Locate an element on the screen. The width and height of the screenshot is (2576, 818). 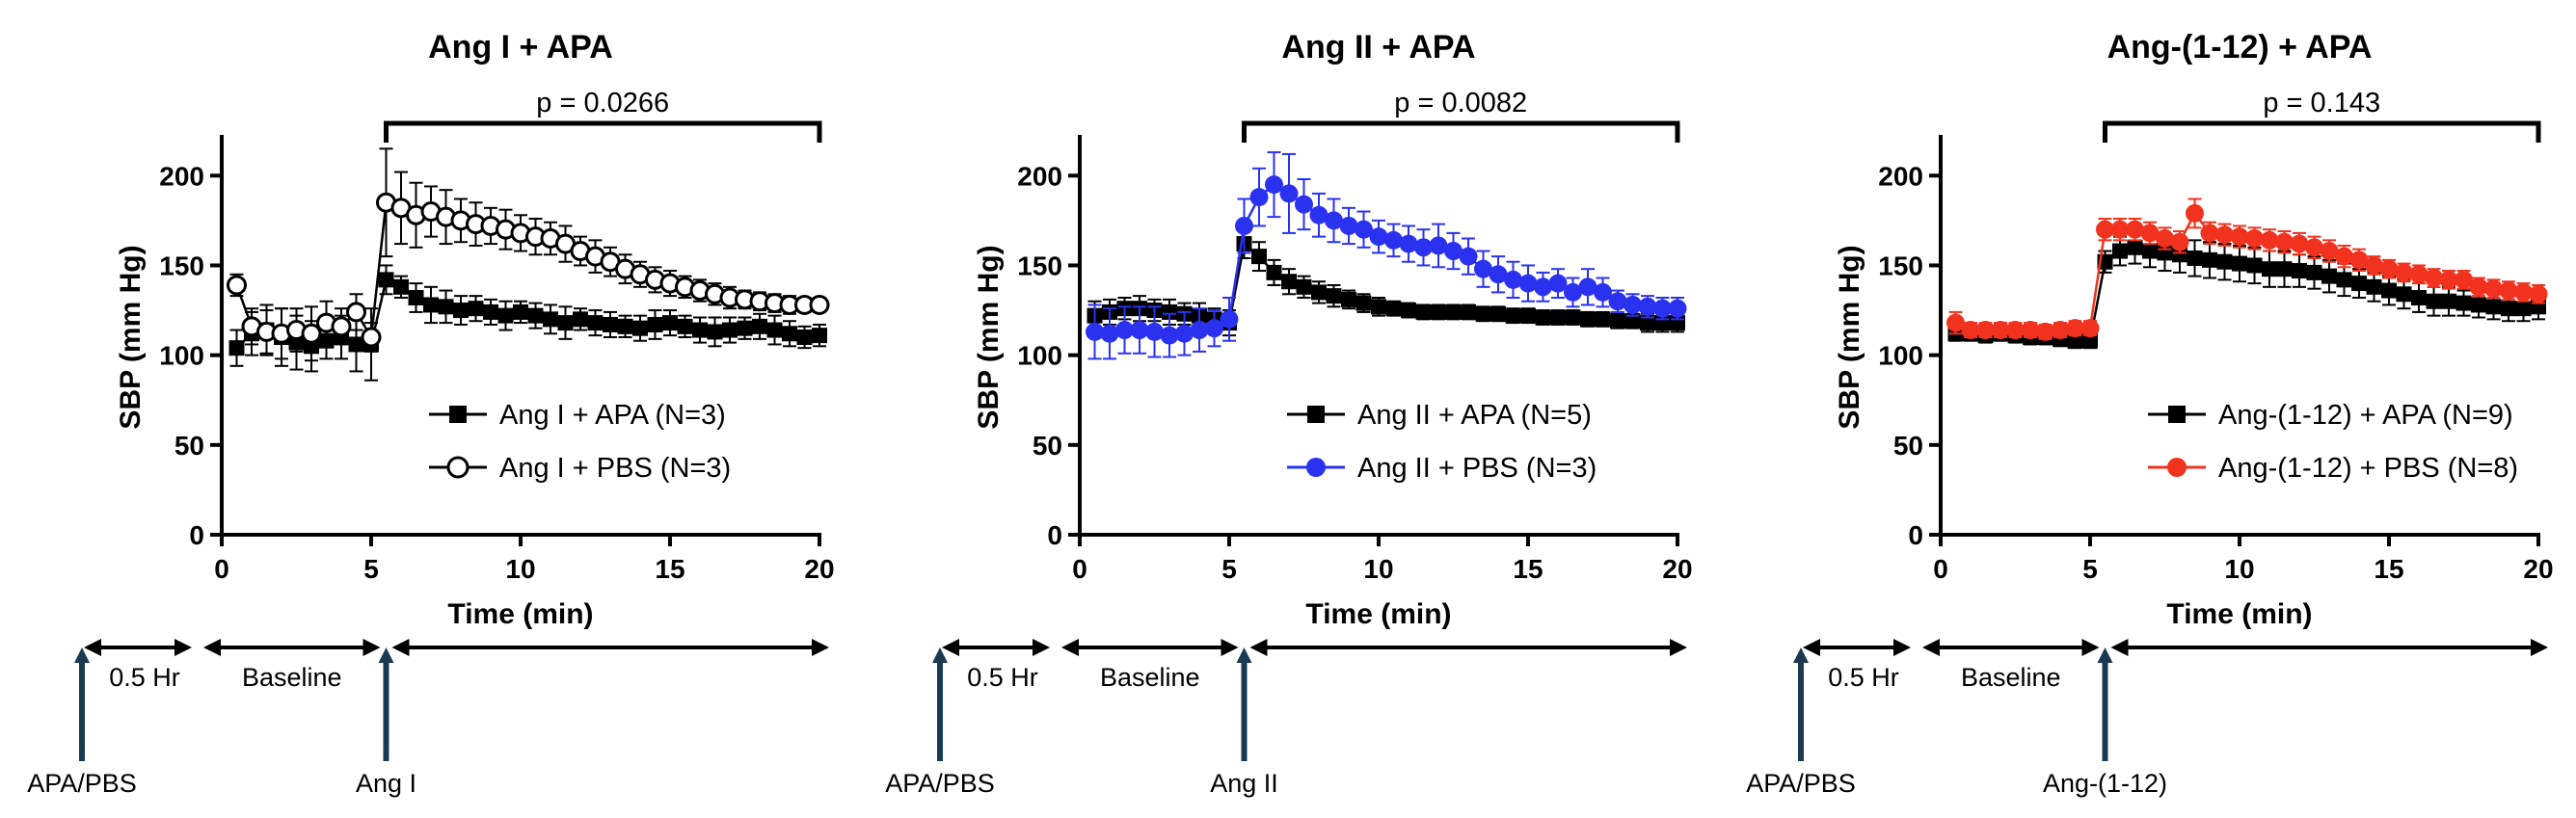
agonist-label: Ang II is located at coordinates (1244, 783).